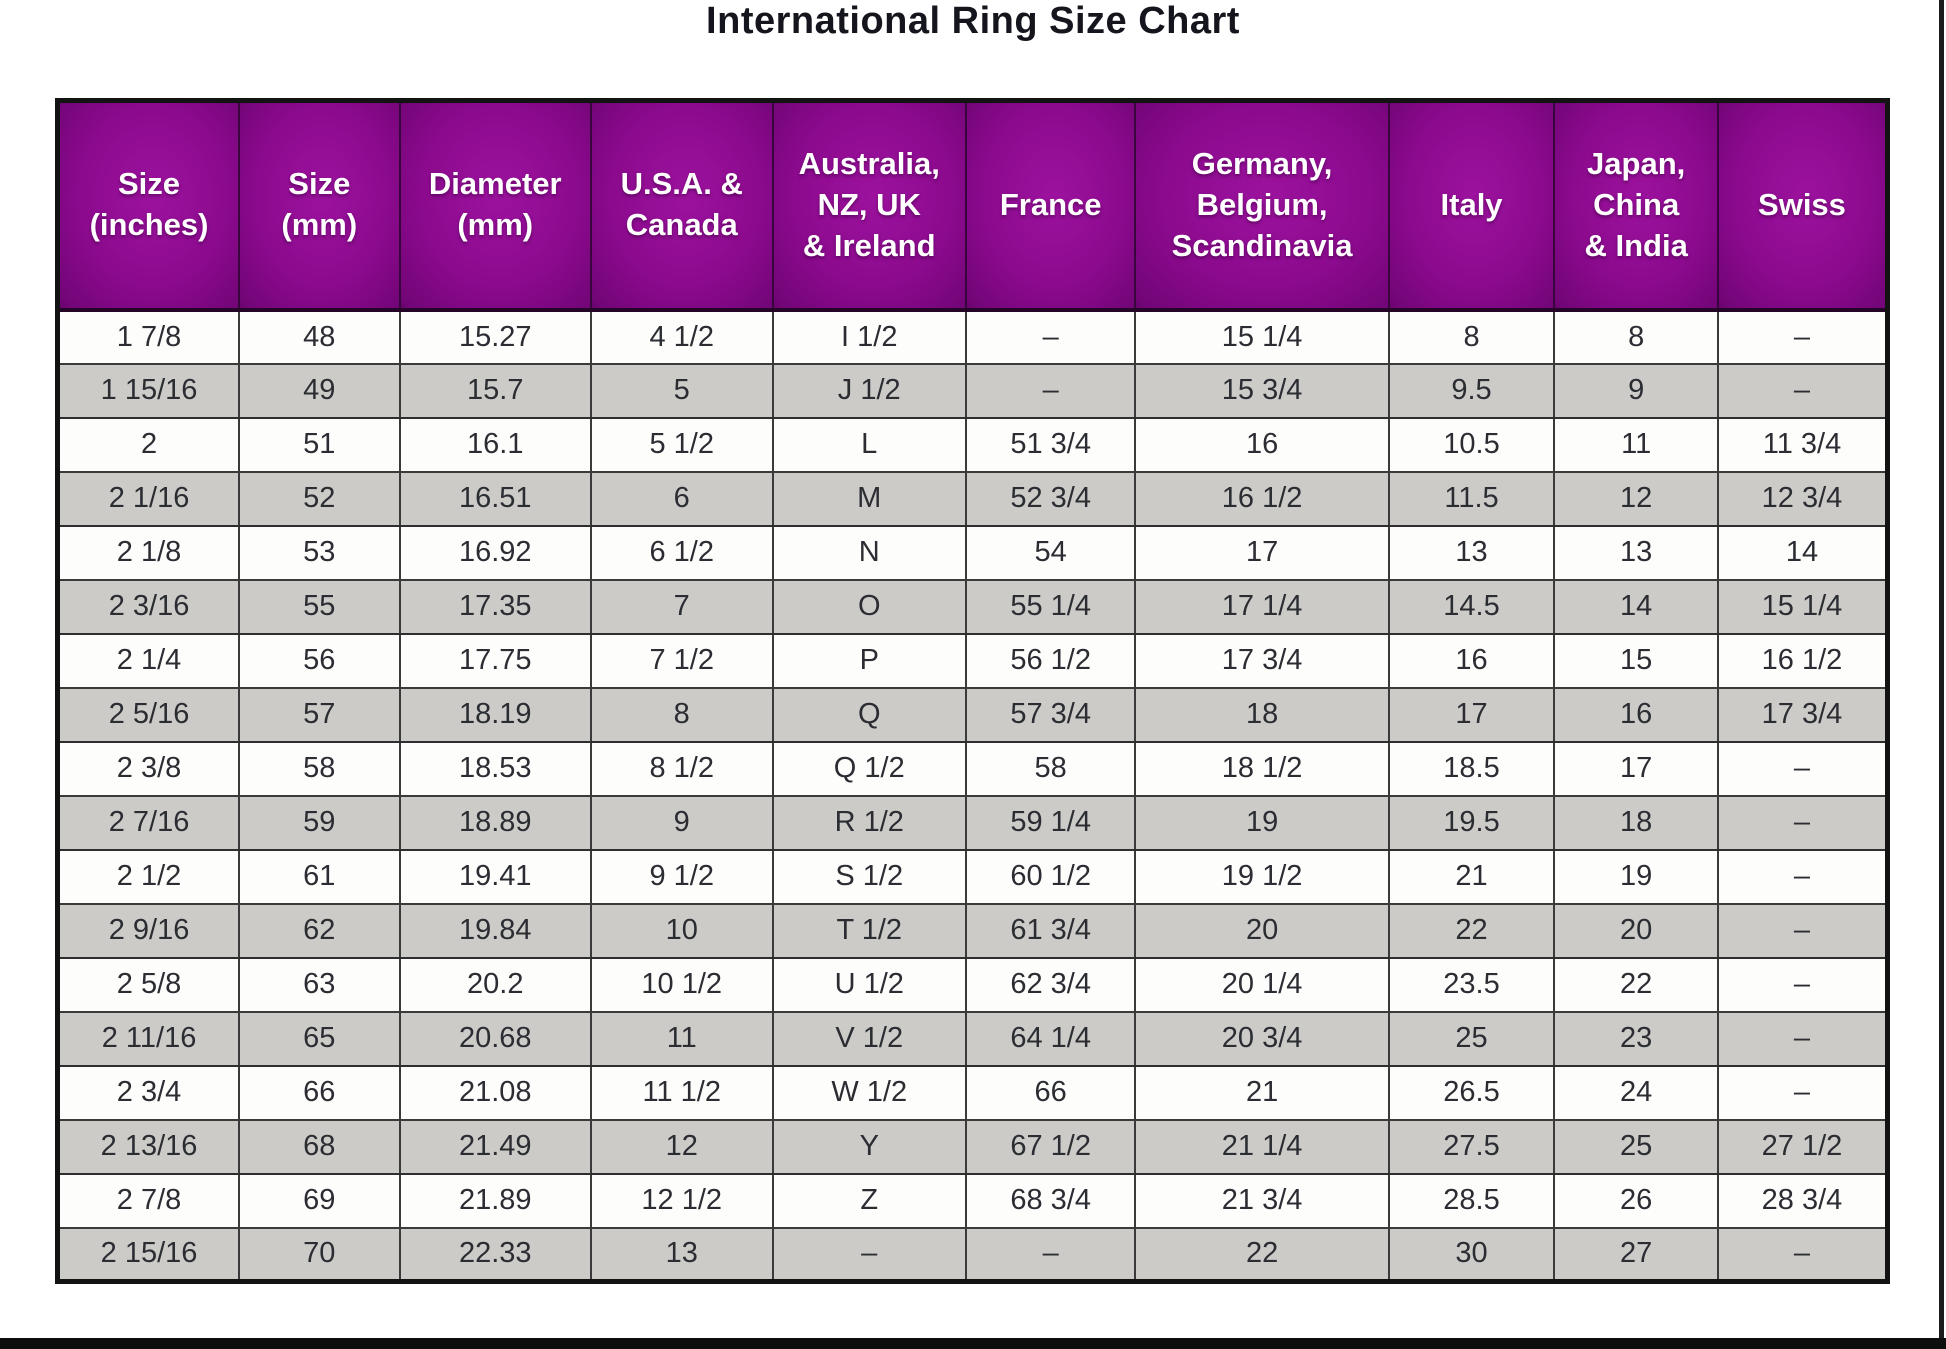 The image size is (1946, 1349). I want to click on table-row: 2 51 16.1 5 1/2 L 51 3/4 16 10.5 11 11 3/4, so click(972, 444).